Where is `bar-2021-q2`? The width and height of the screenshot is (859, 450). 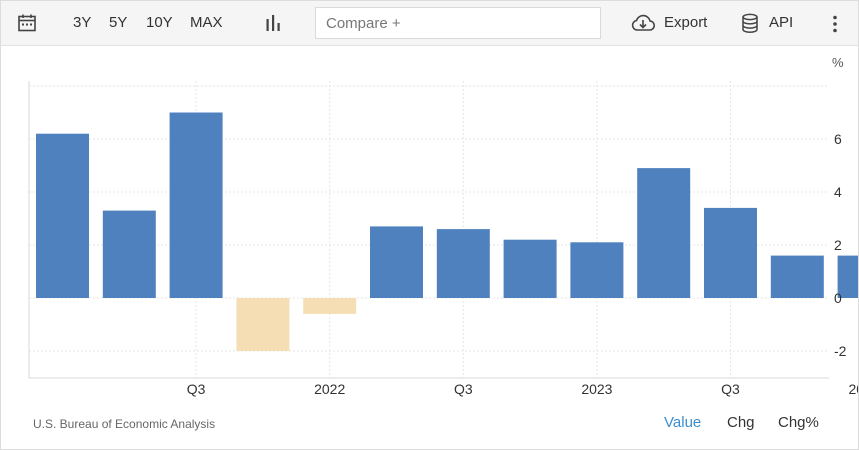 bar-2021-q2 is located at coordinates (129, 254).